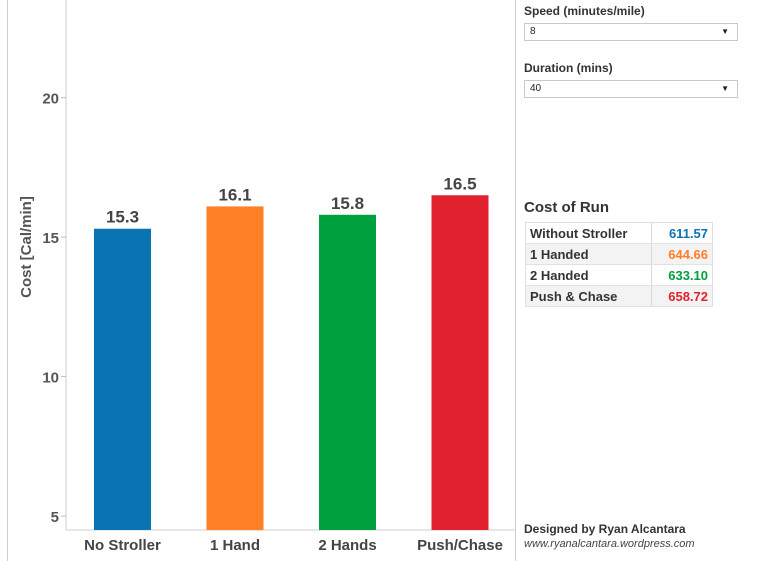  What do you see at coordinates (234, 194) in the screenshot?
I see `data-label: 16.1` at bounding box center [234, 194].